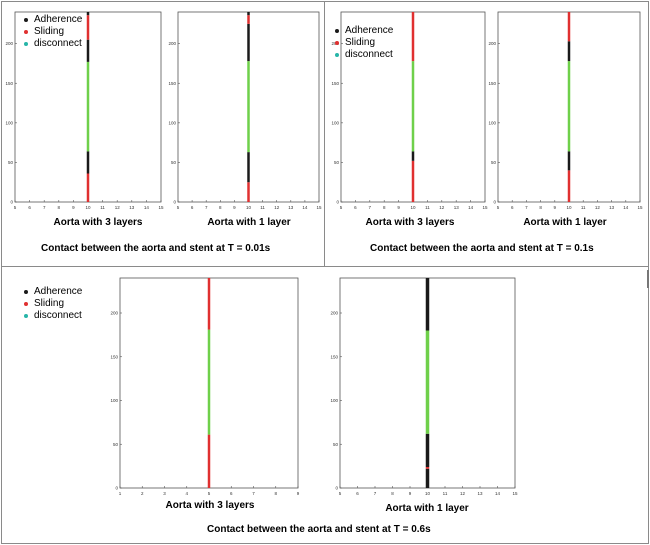  What do you see at coordinates (186, 493) in the screenshot?
I see `x-tick-label: 4` at bounding box center [186, 493].